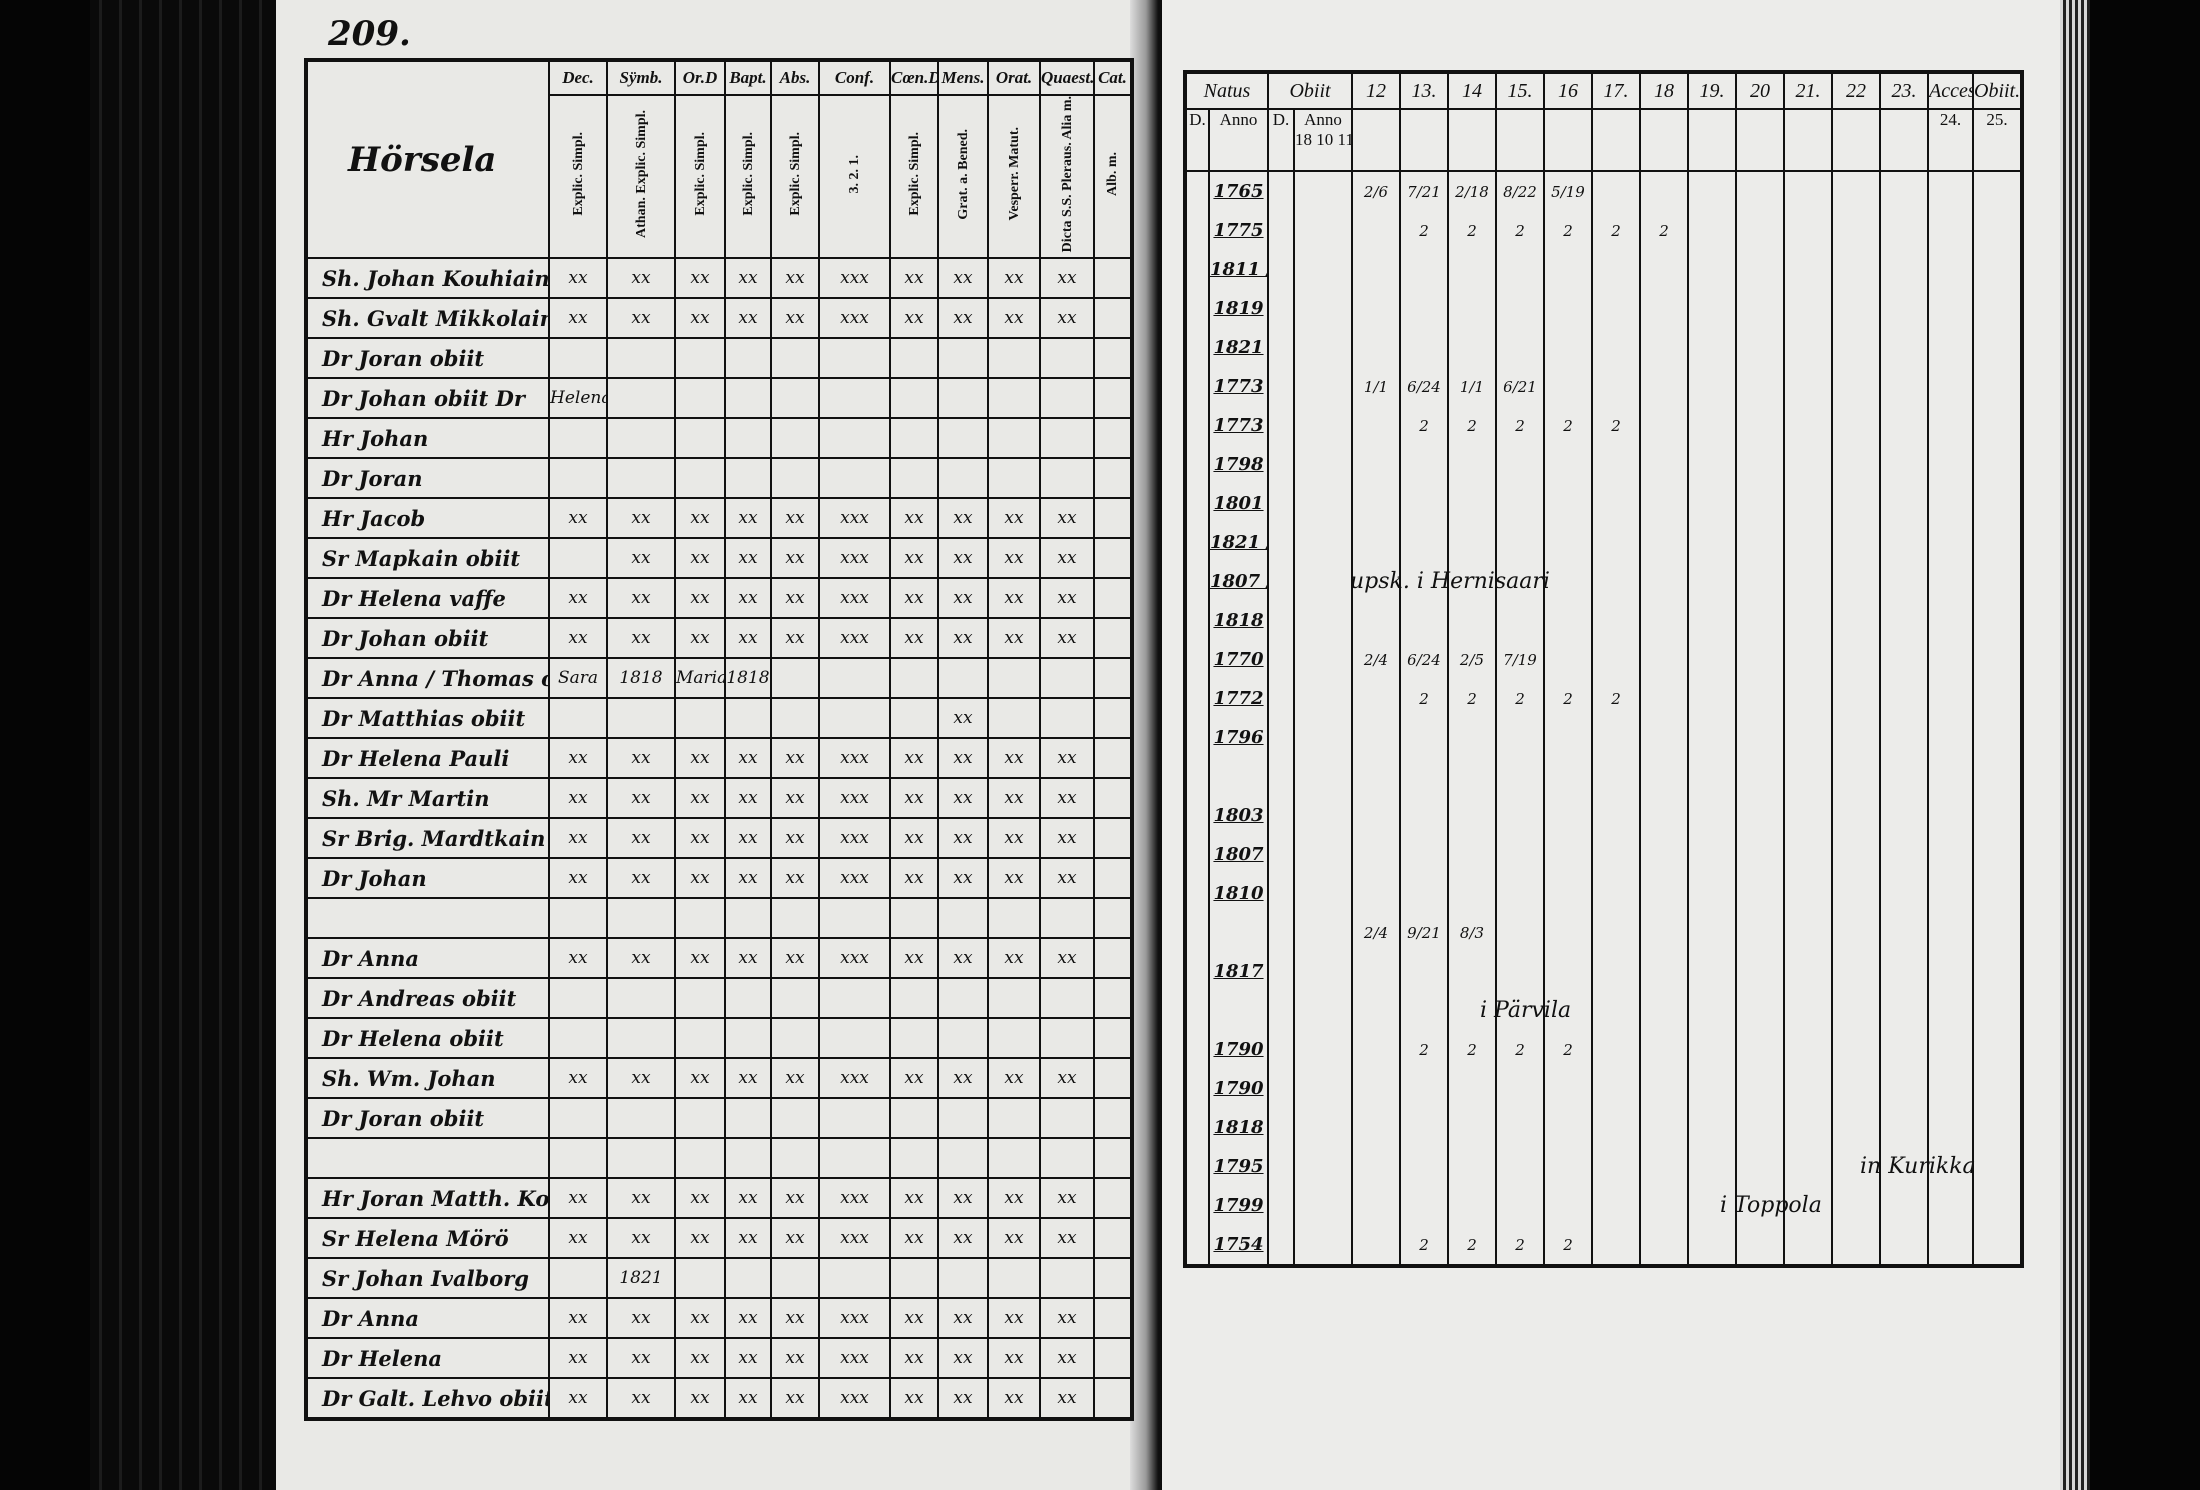 The height and width of the screenshot is (1490, 2200). Describe the element at coordinates (427, 399) in the screenshot. I see `person-name: Dr Johan obiit Dr` at that location.